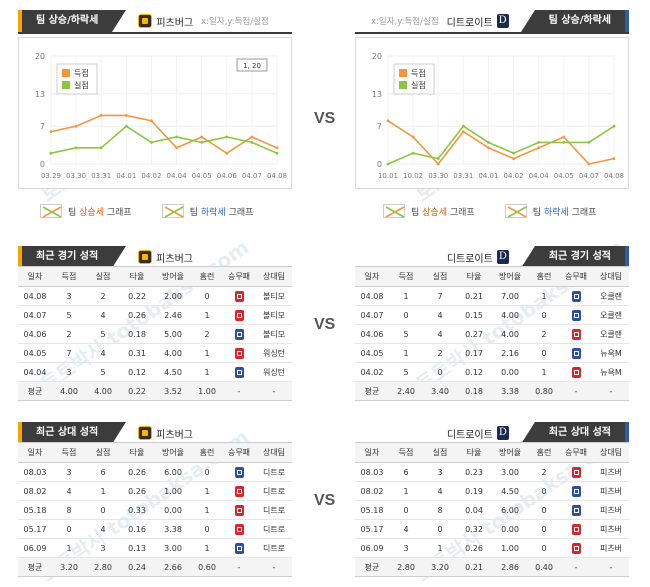  I want to click on table-cell: 0.26, so click(137, 315).